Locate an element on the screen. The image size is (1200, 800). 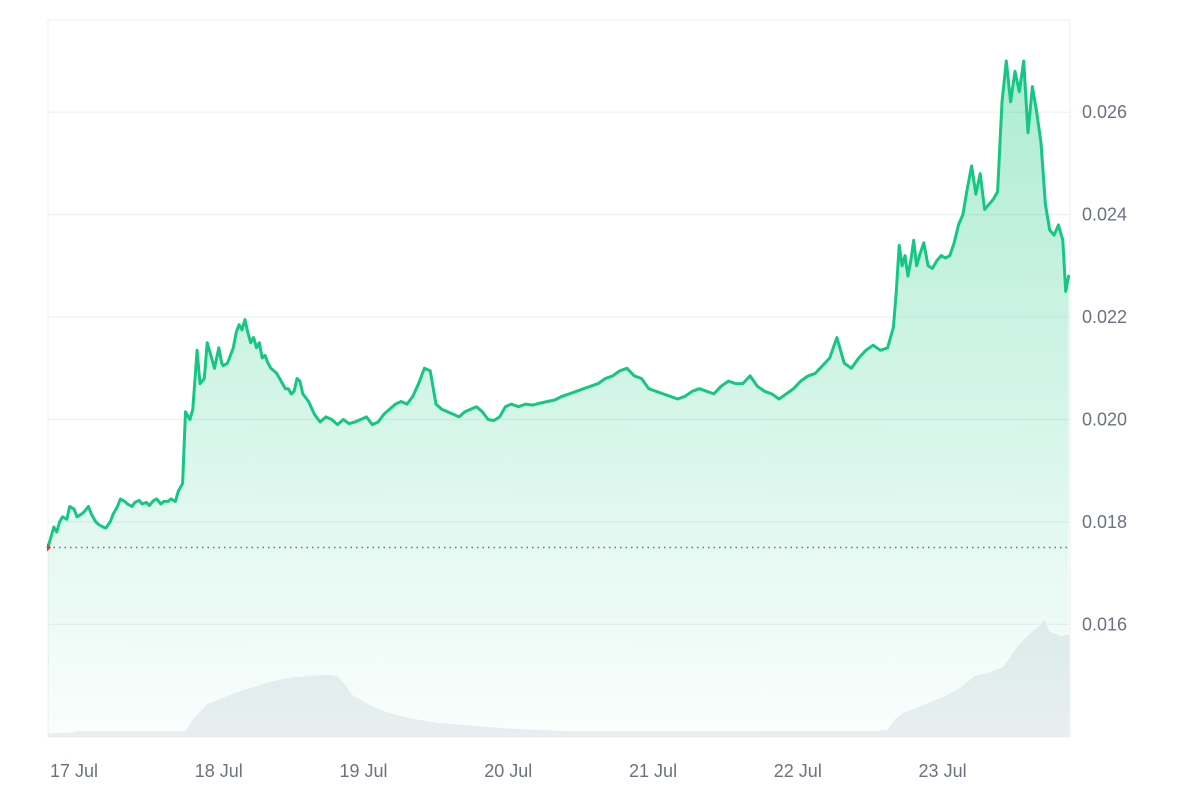
y-tick-label: 0.022 is located at coordinates (1104, 317).